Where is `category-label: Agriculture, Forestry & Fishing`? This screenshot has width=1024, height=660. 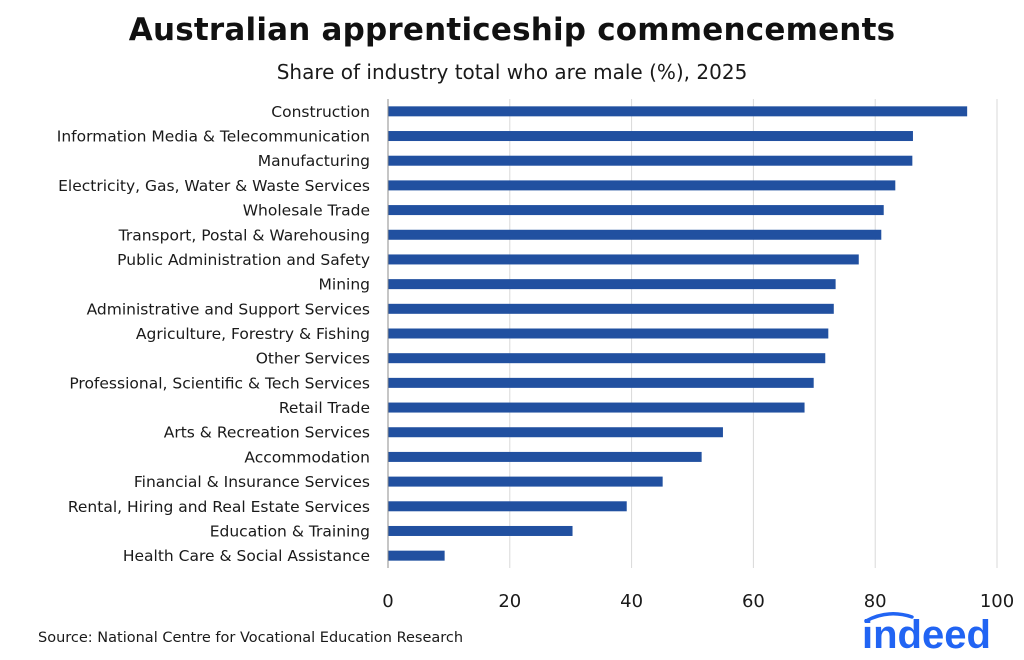
category-label: Agriculture, Forestry & Fishing is located at coordinates (253, 334).